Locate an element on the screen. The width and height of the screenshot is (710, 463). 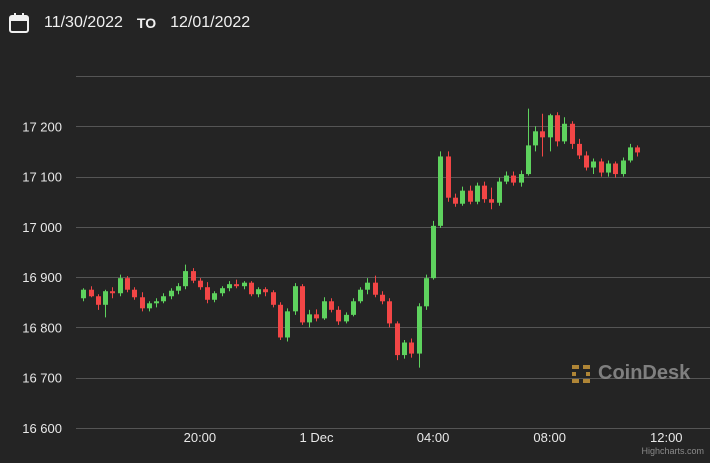
calendar-icon is located at coordinates (19, 23).